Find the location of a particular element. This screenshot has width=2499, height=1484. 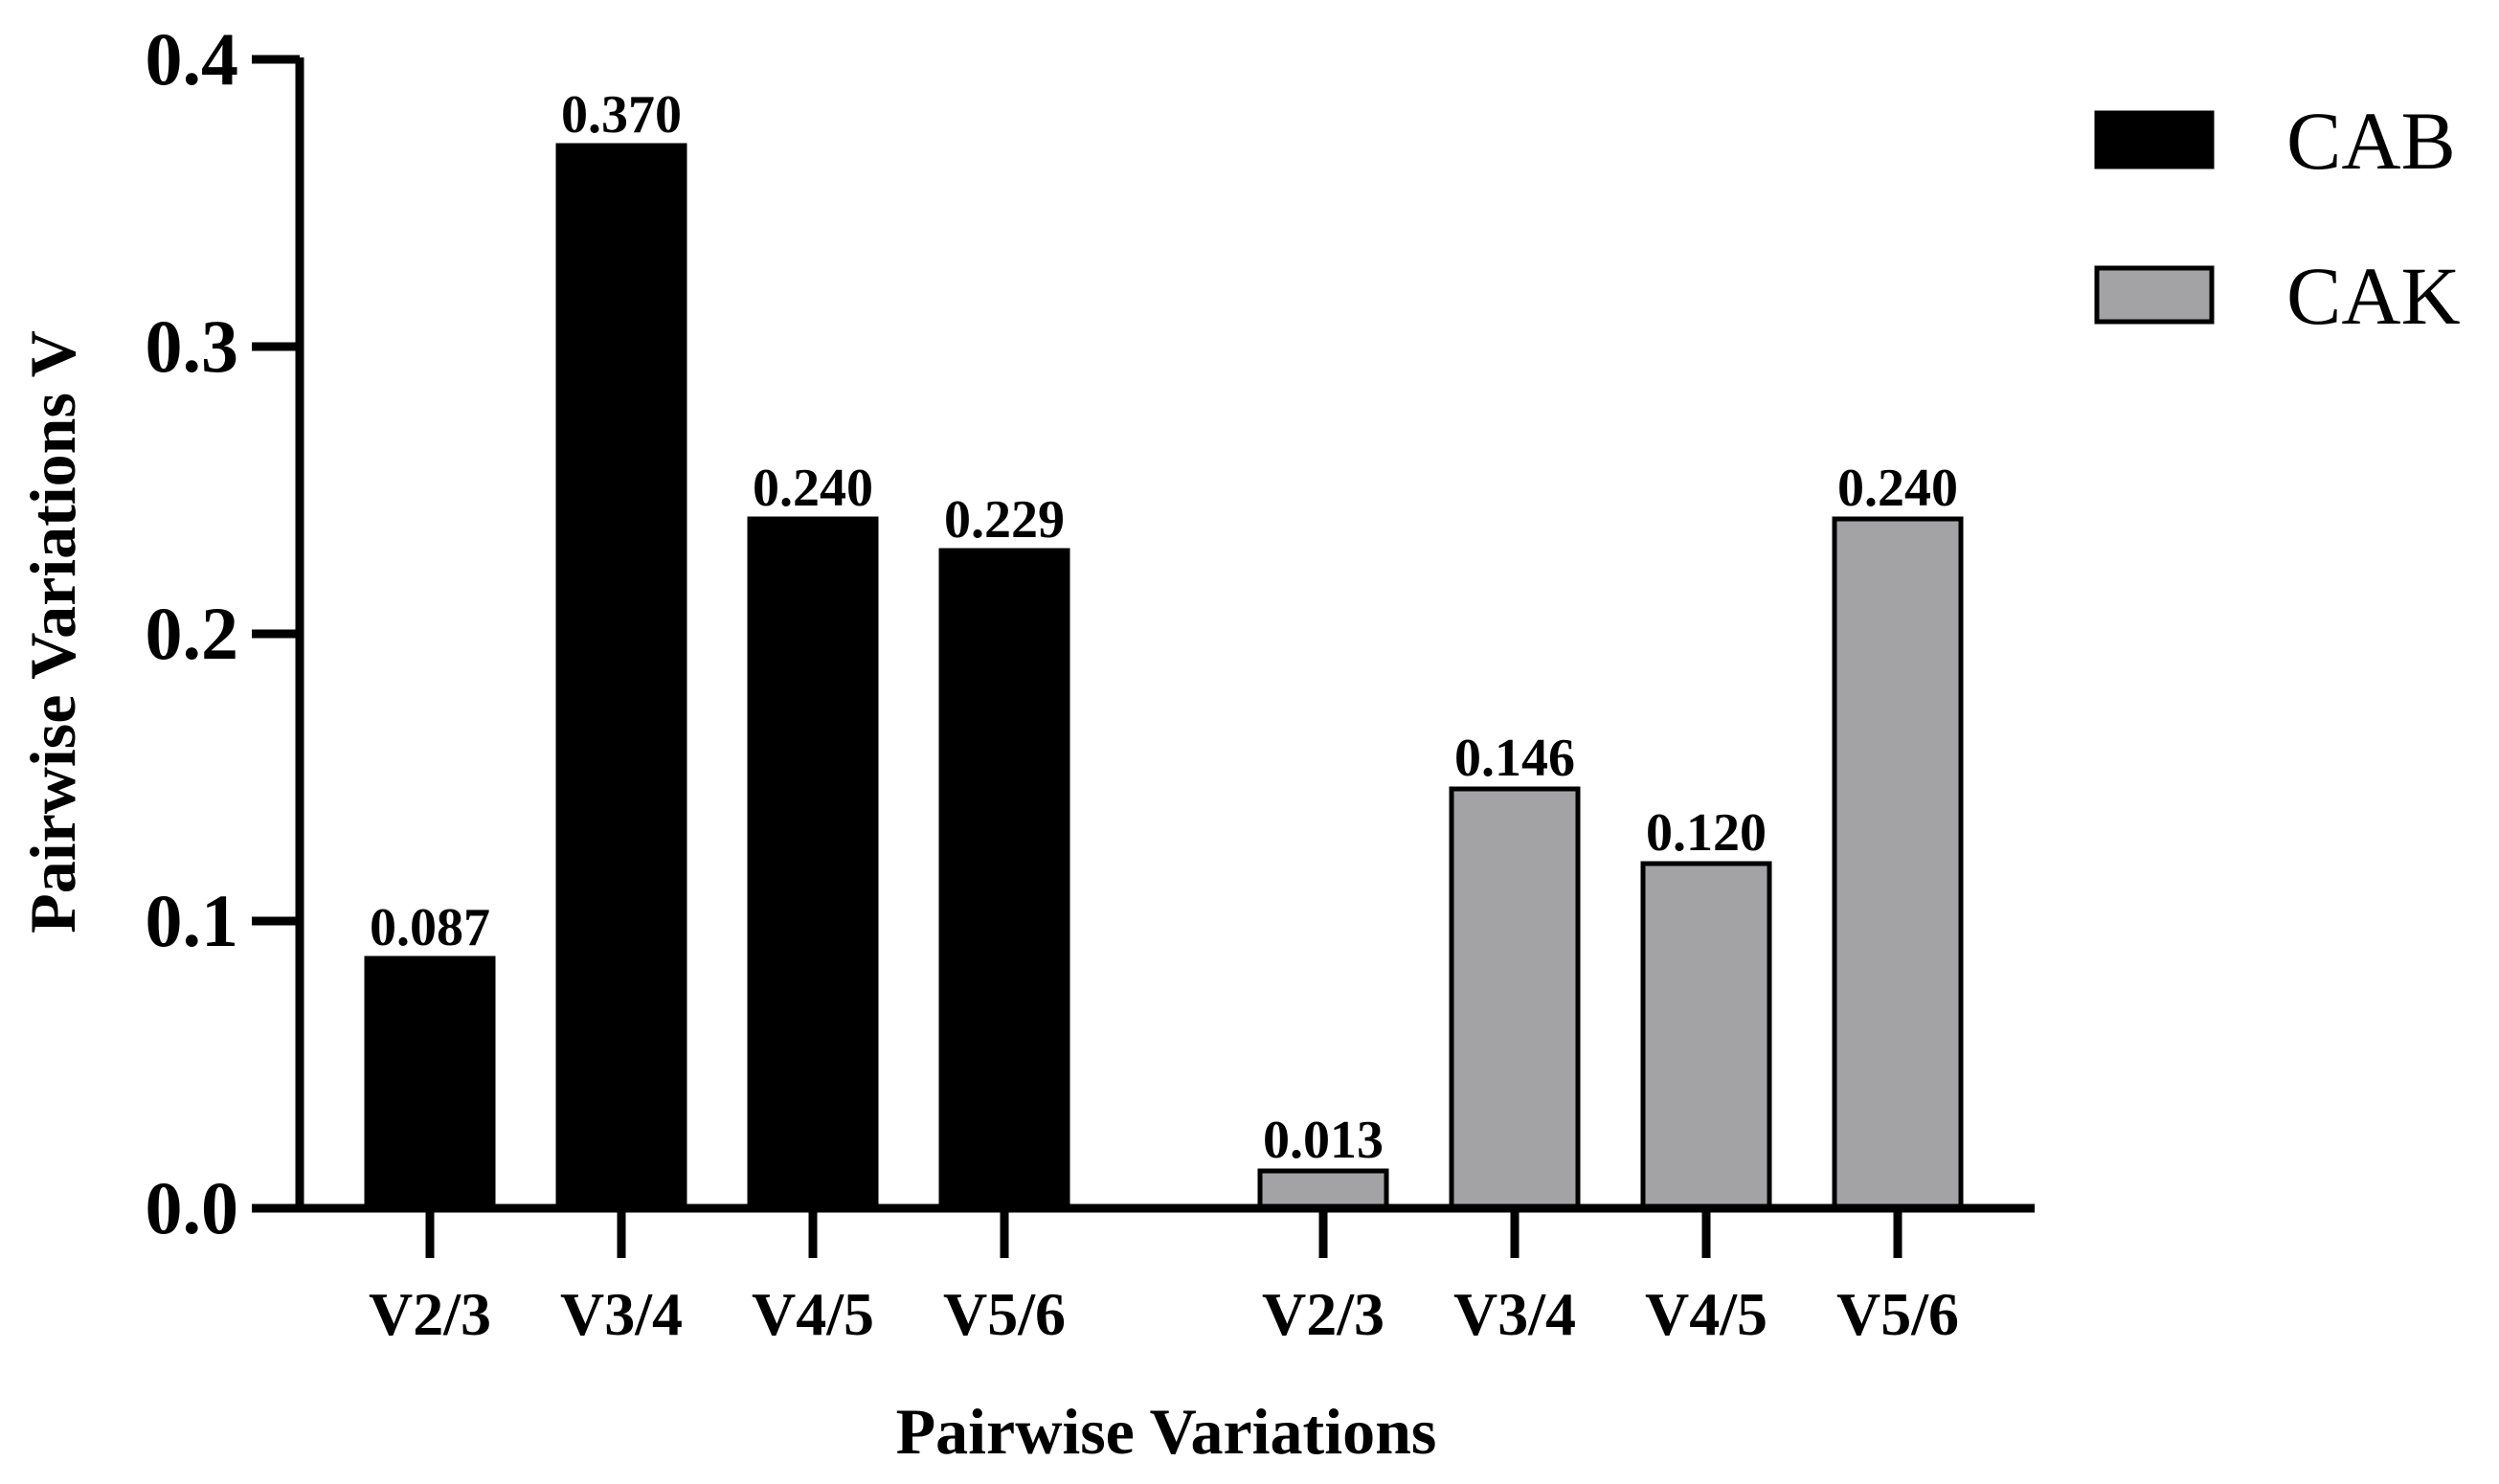

x-tick-label-cab-2: V3/4 is located at coordinates (621, 1314).